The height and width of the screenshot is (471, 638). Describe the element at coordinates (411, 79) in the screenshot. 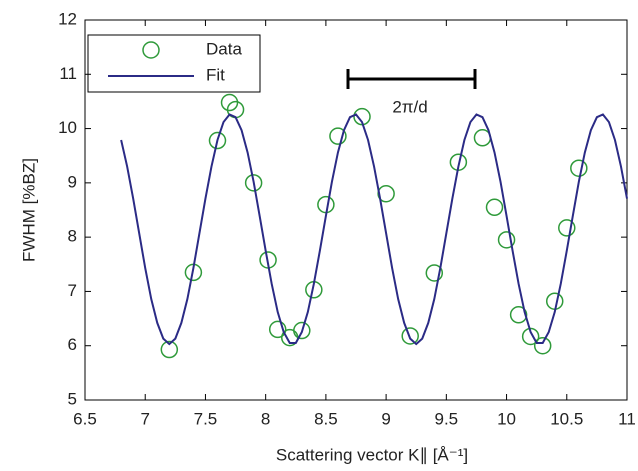

I see `scale-bar` at that location.